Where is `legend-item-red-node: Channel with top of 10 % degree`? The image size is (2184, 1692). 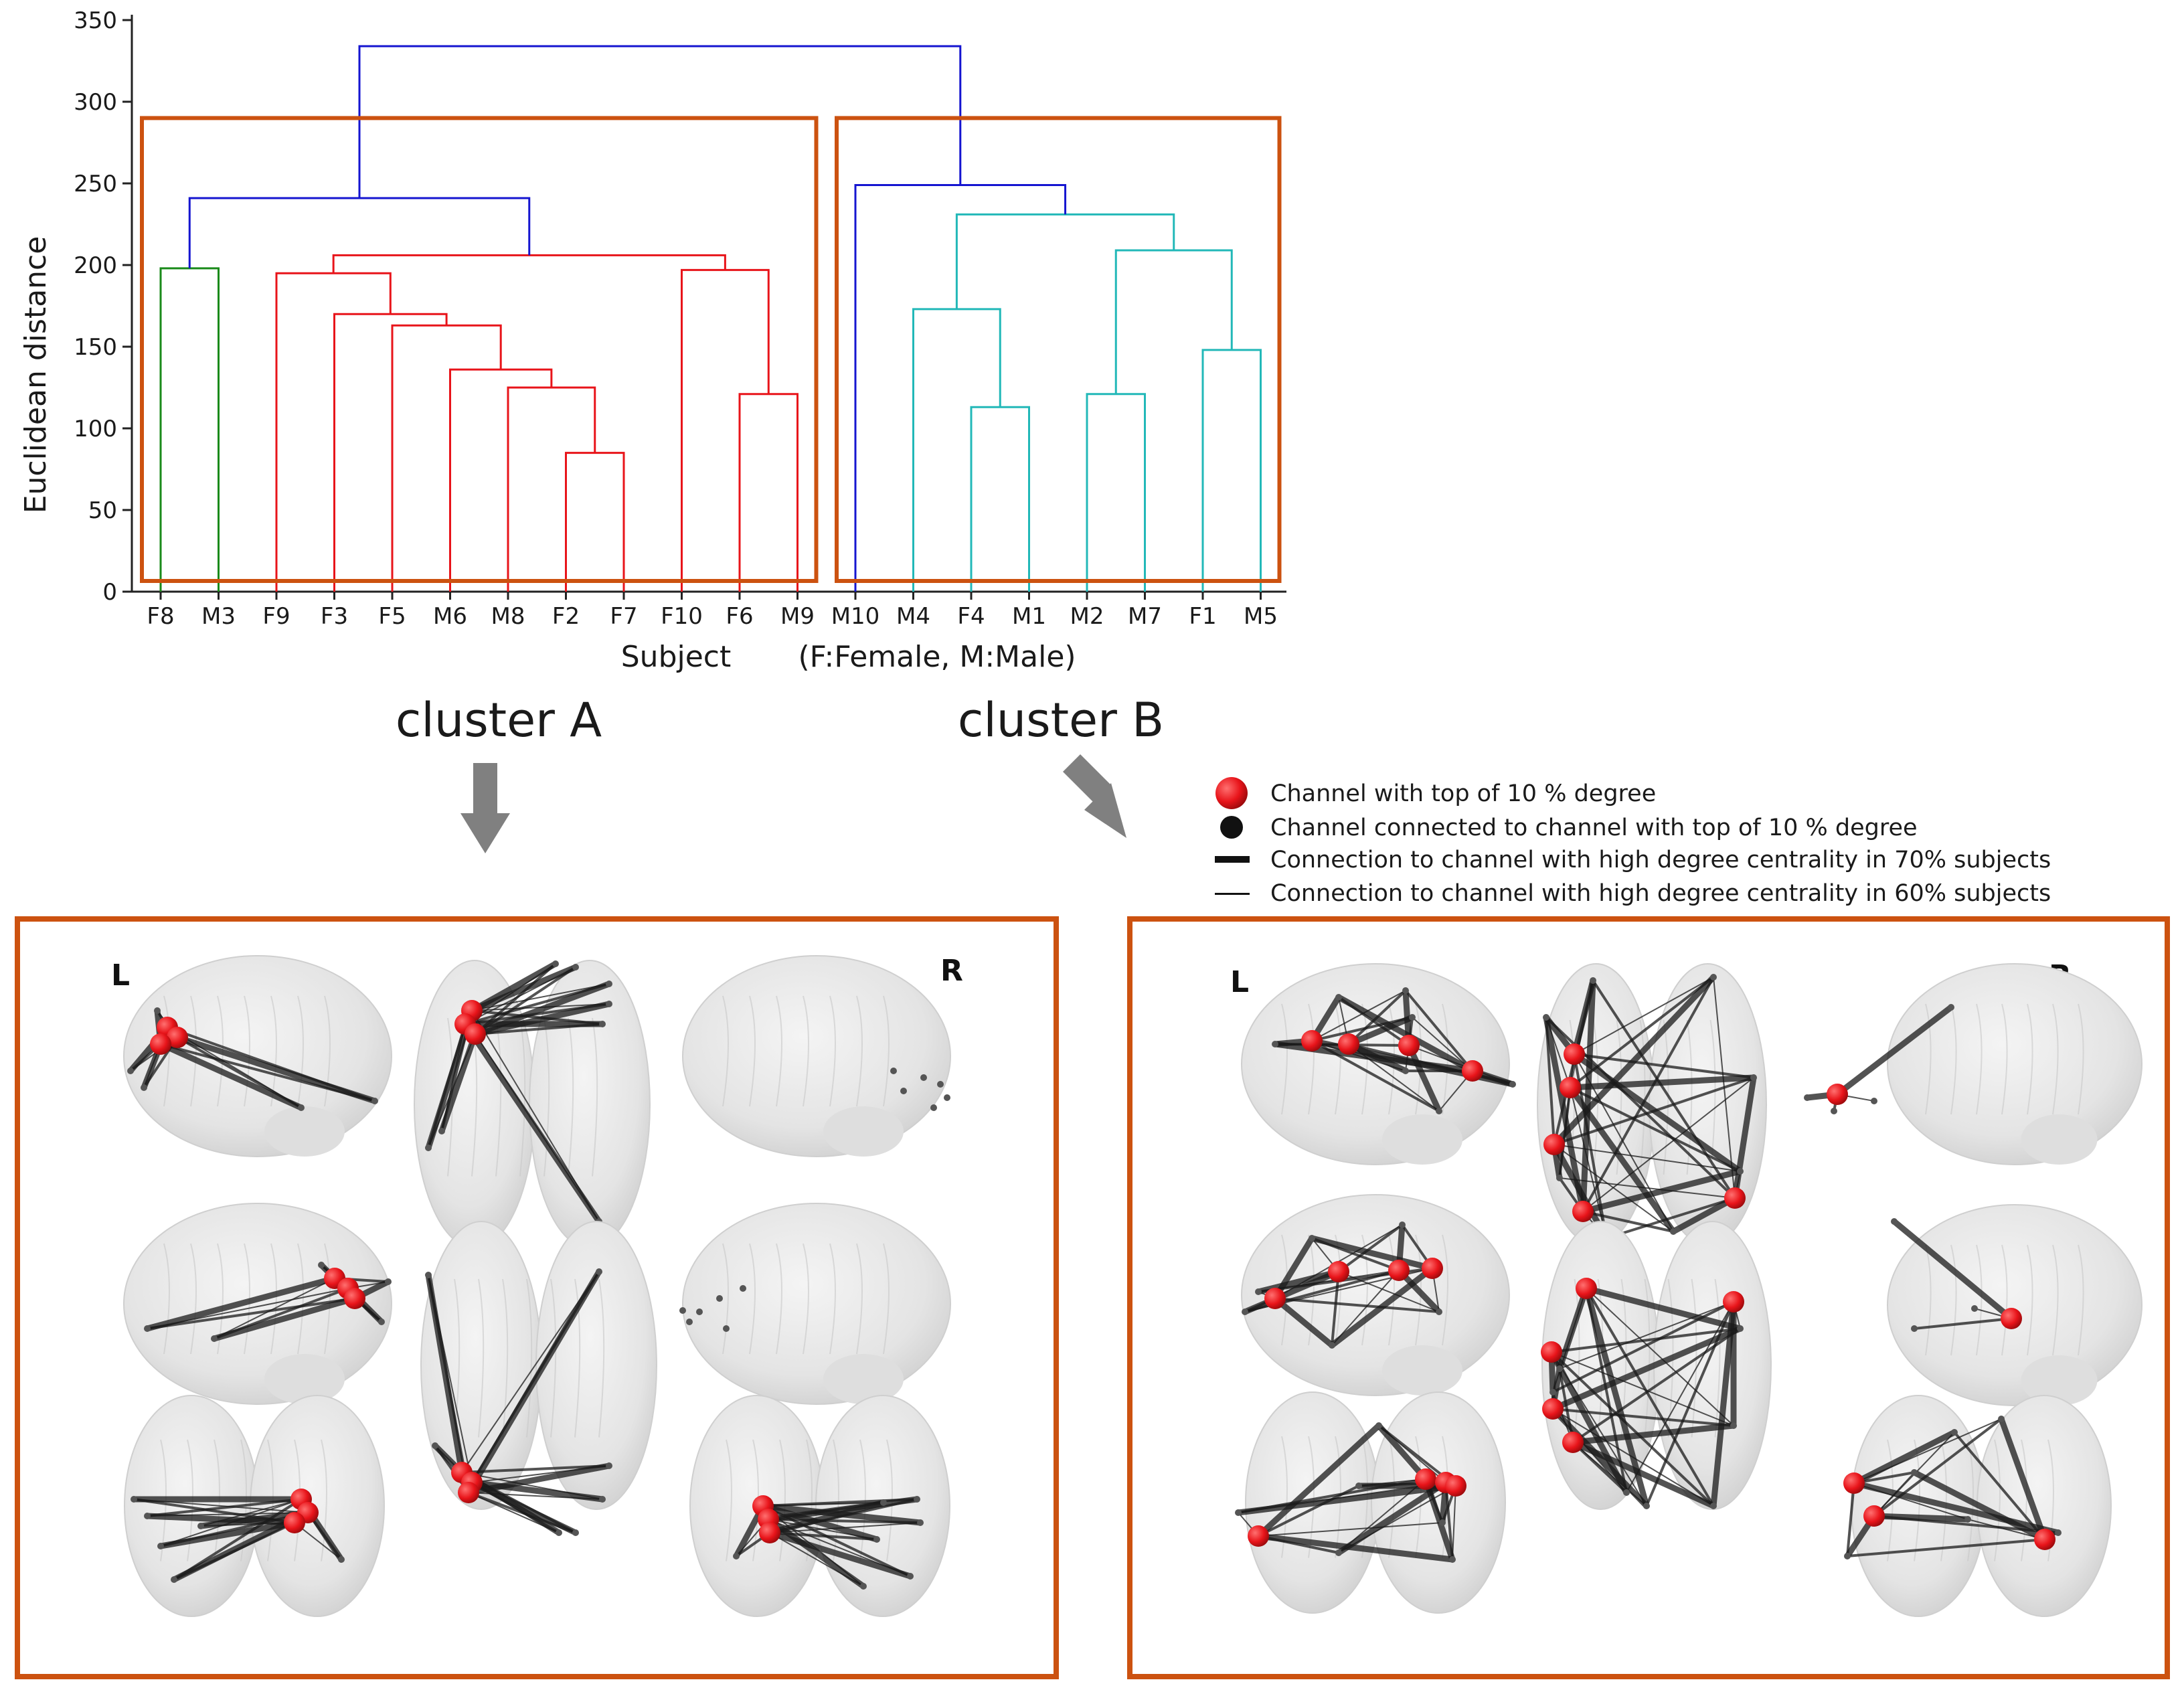 legend-item-red-node: Channel with top of 10 % degree is located at coordinates (1463, 793).